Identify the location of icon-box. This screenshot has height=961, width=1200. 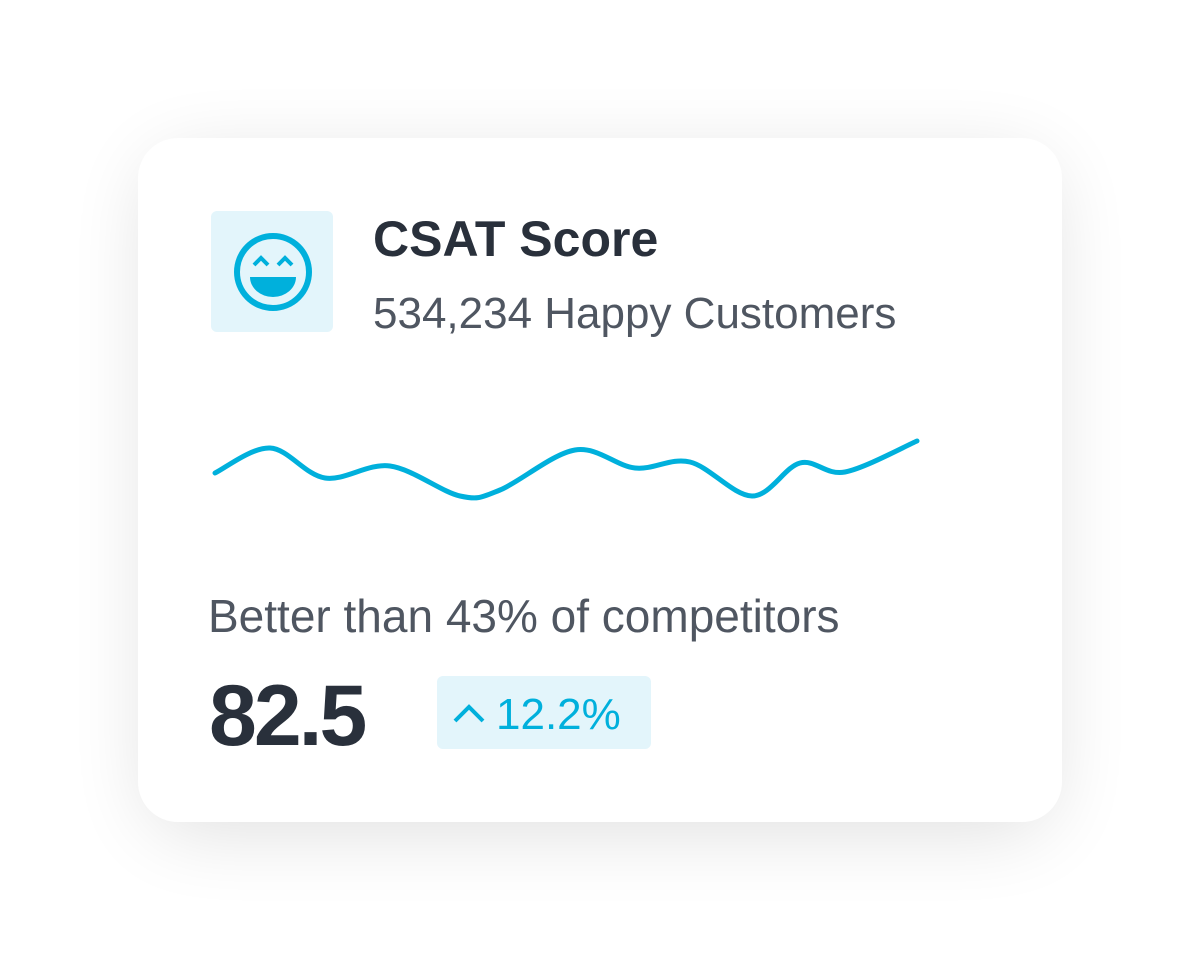
(272, 271).